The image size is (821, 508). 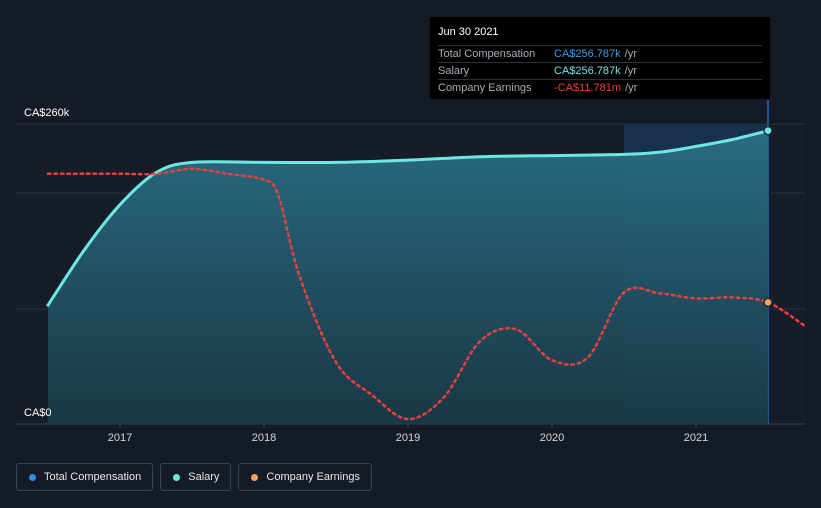 I want to click on legend-label: Total Compensation, so click(x=93, y=477).